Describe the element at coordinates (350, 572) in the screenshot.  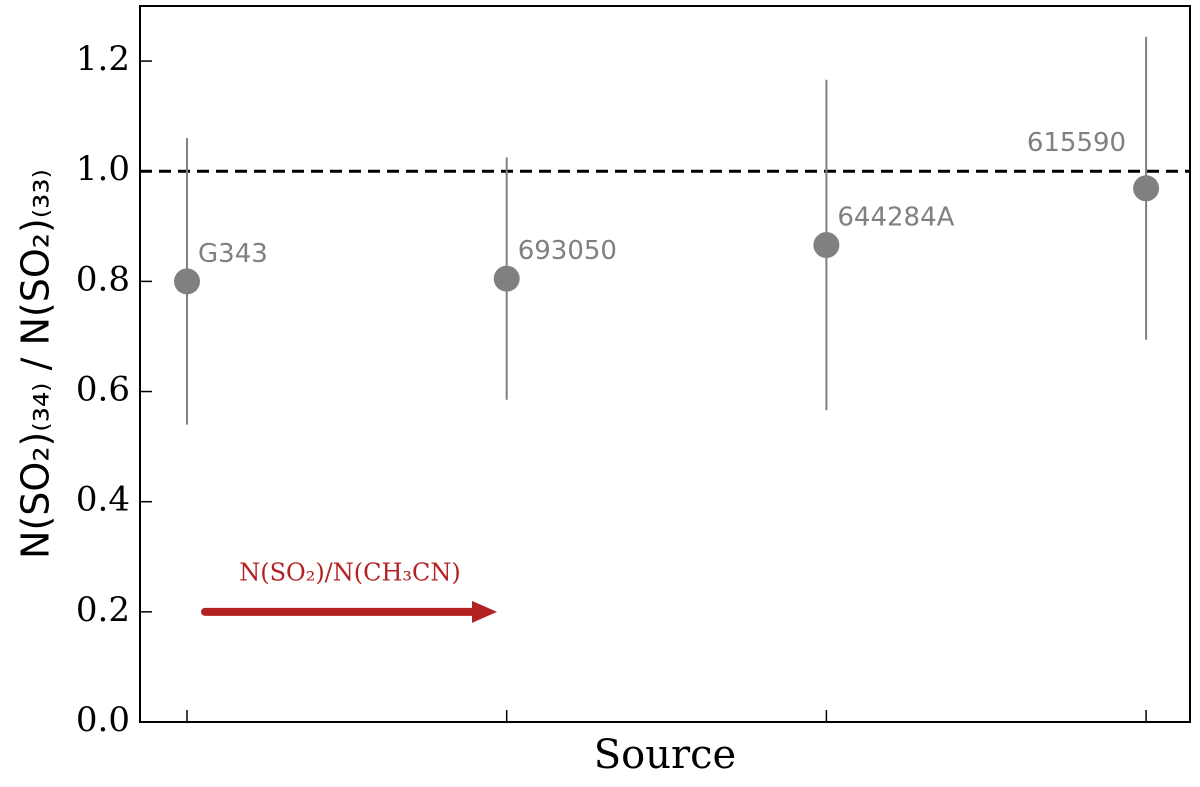
I see `annotation-text: N(SO₂)/N(CH₃CN)` at that location.